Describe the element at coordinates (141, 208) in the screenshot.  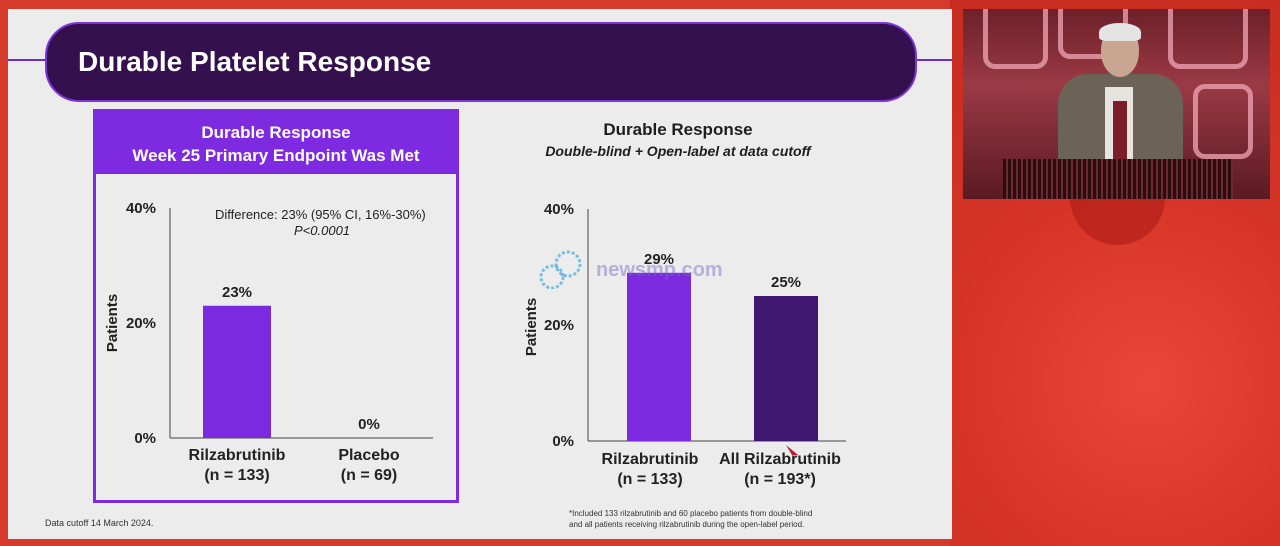
I see `left-ytick-40: 40%` at that location.